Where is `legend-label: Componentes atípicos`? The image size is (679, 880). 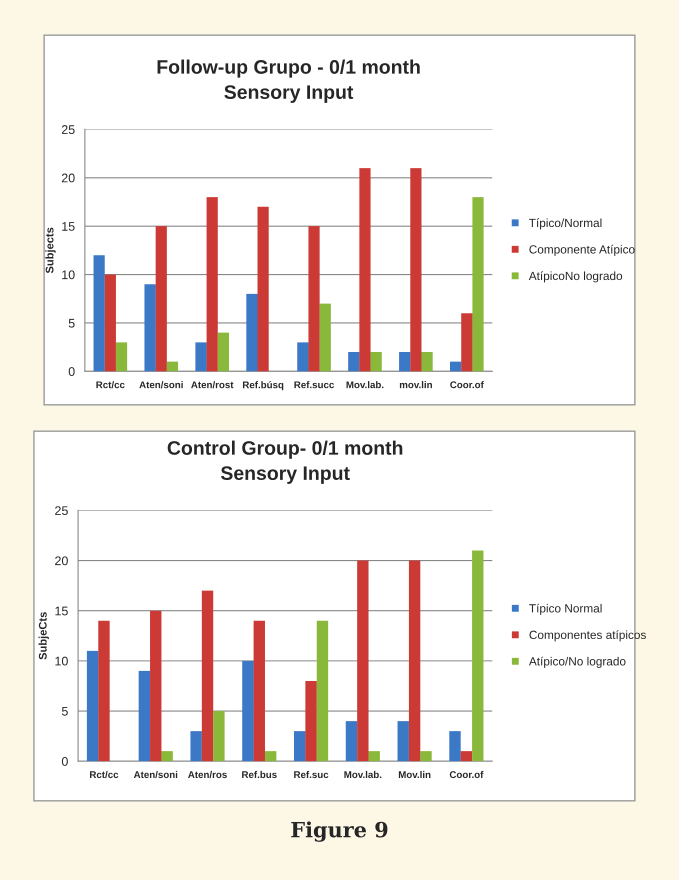 legend-label: Componentes atípicos is located at coordinates (587, 636).